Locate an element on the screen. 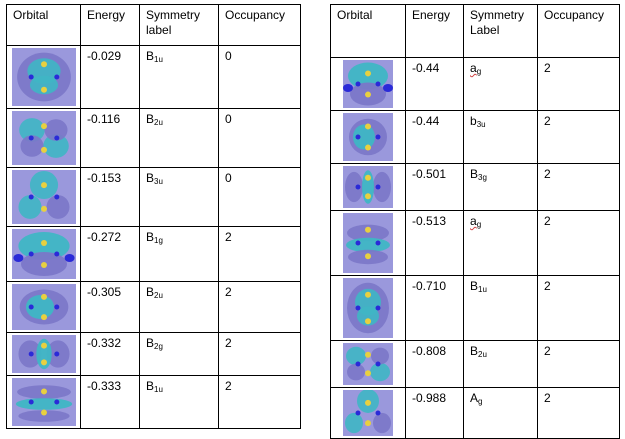  header-symmetry: Symmetry Label is located at coordinates (500, 31).